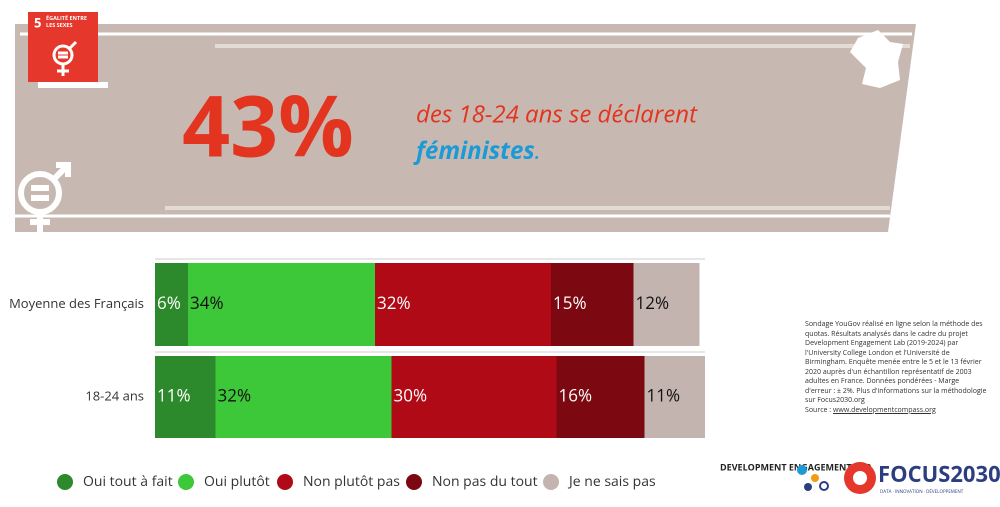 The image size is (1000, 507). Describe the element at coordinates (474, 150) in the screenshot. I see `emphasis: féministes` at that location.